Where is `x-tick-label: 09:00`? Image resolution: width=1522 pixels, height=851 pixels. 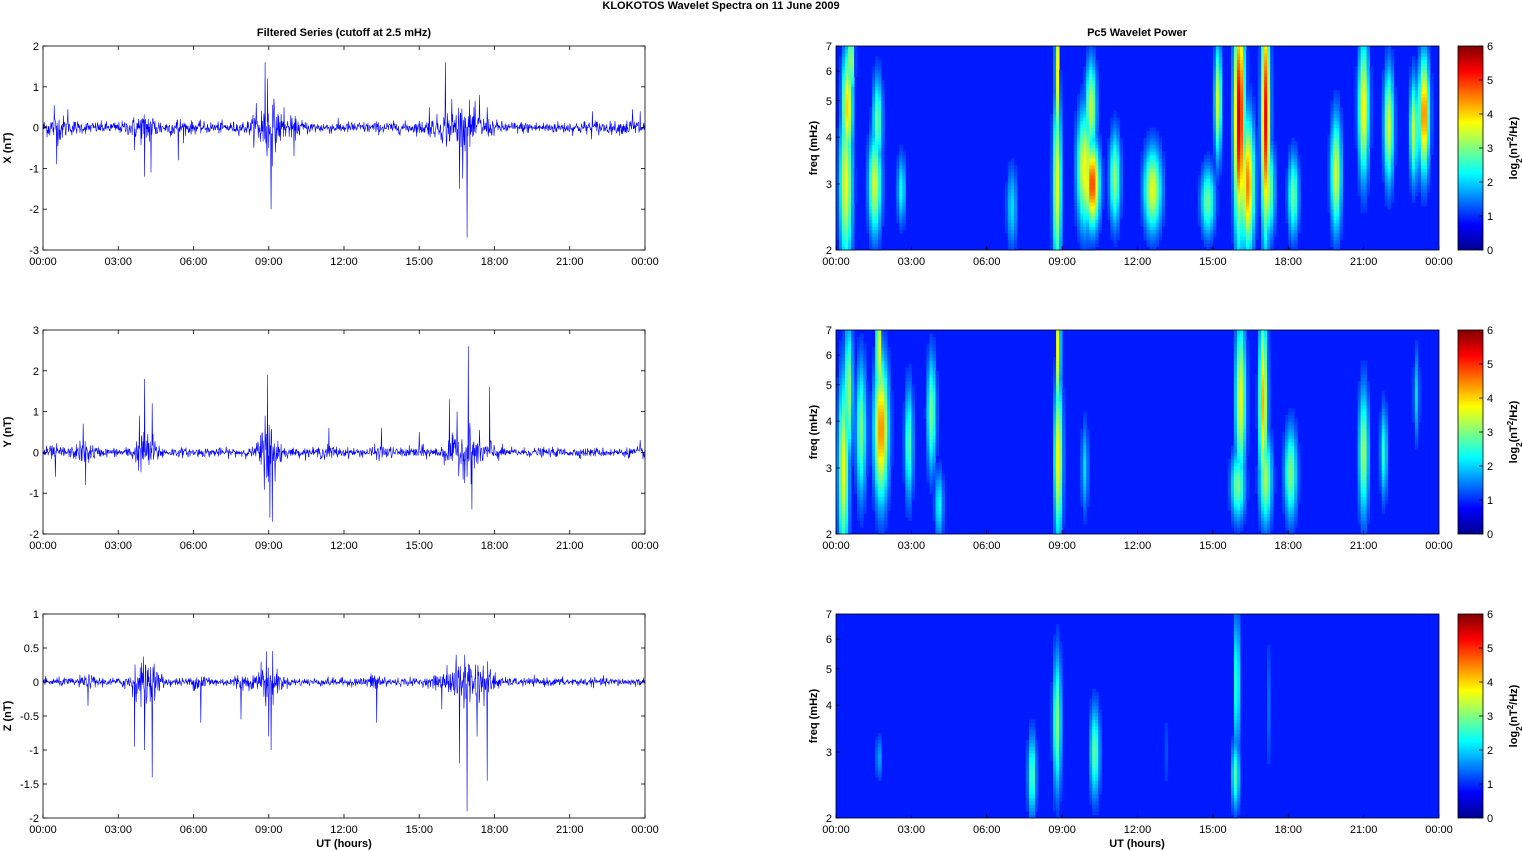 x-tick-label: 09:00 is located at coordinates (1062, 262).